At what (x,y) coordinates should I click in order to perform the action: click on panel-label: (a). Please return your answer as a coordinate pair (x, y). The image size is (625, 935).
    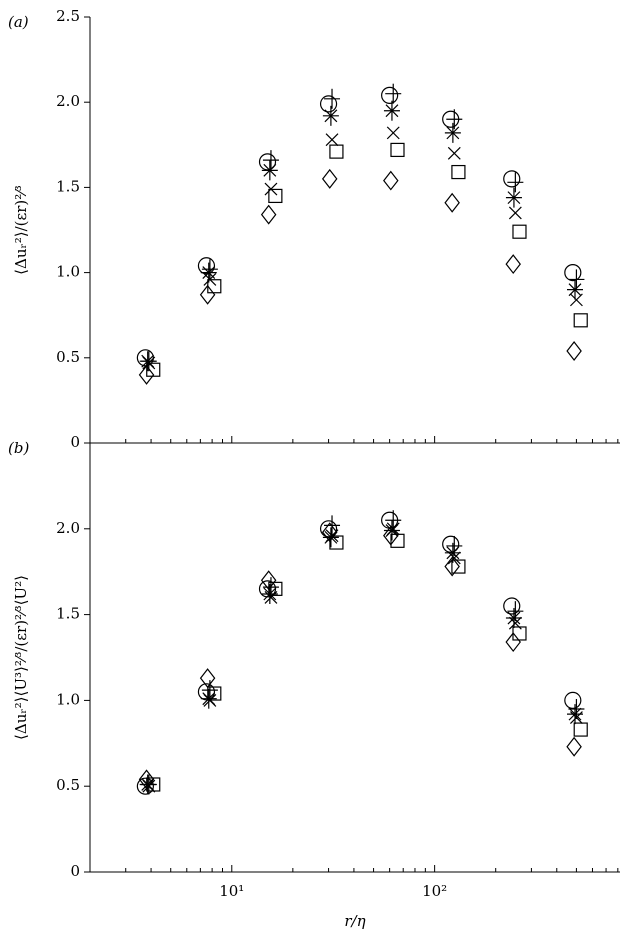
    Looking at the image, I should click on (18, 22).